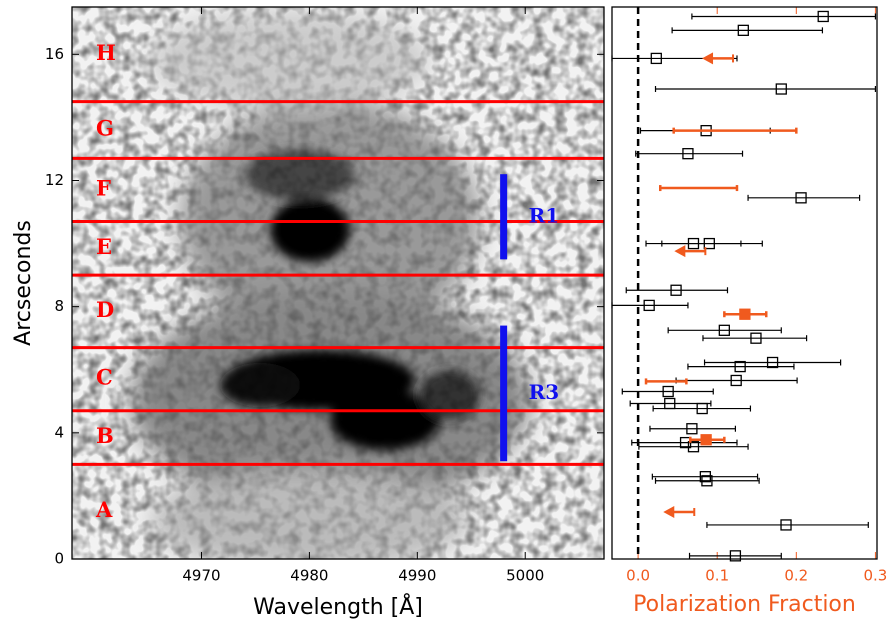 This screenshot has height=622, width=892. What do you see at coordinates (23, 283) in the screenshot?
I see `y-axis-label: Arcseconds` at bounding box center [23, 283].